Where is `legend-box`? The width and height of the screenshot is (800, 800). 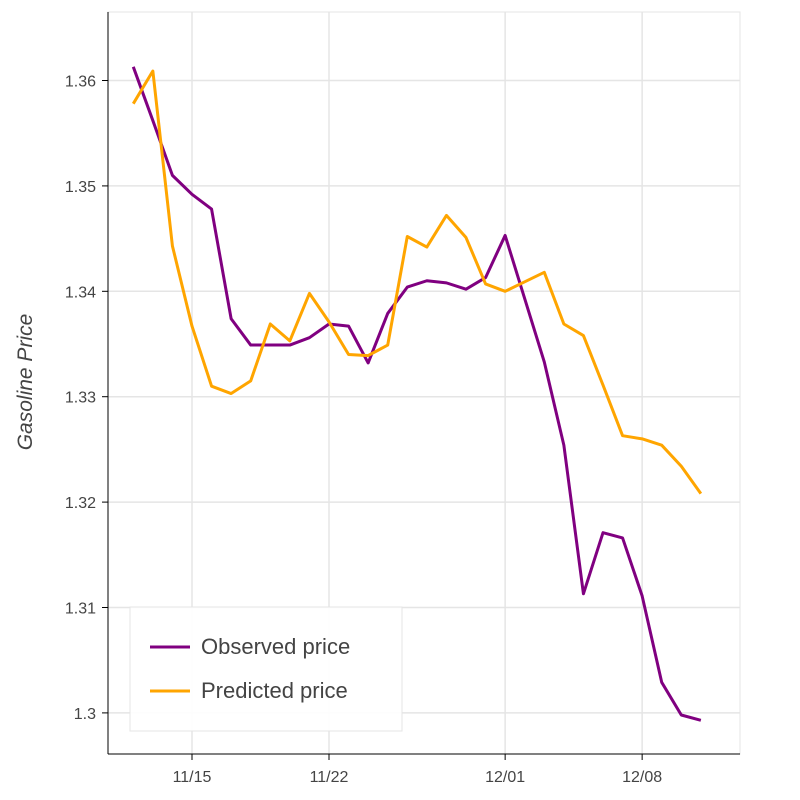 legend-box is located at coordinates (266, 669).